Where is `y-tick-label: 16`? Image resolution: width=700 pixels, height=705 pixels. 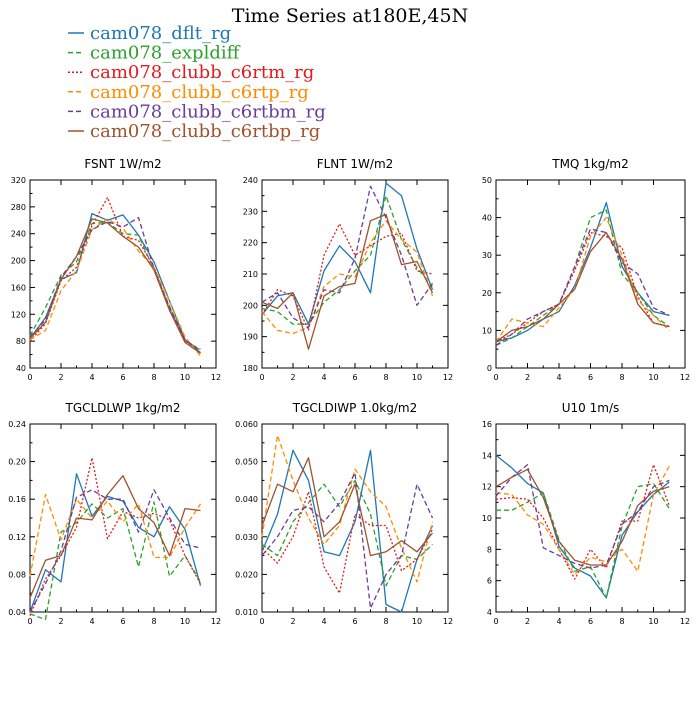 y-tick-label: 16 is located at coordinates (487, 424).